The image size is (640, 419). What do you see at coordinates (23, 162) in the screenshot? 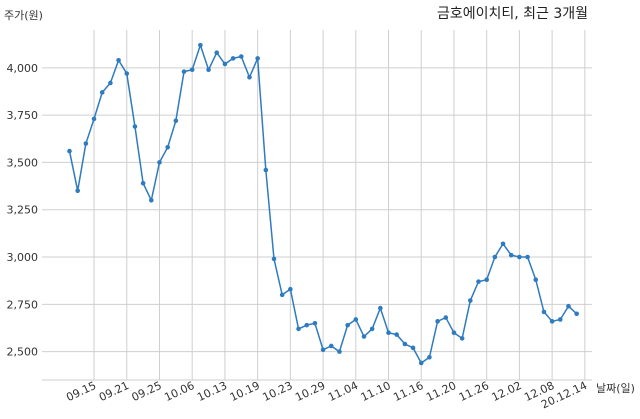
I see `y-tick-label: 3,500` at bounding box center [23, 162].